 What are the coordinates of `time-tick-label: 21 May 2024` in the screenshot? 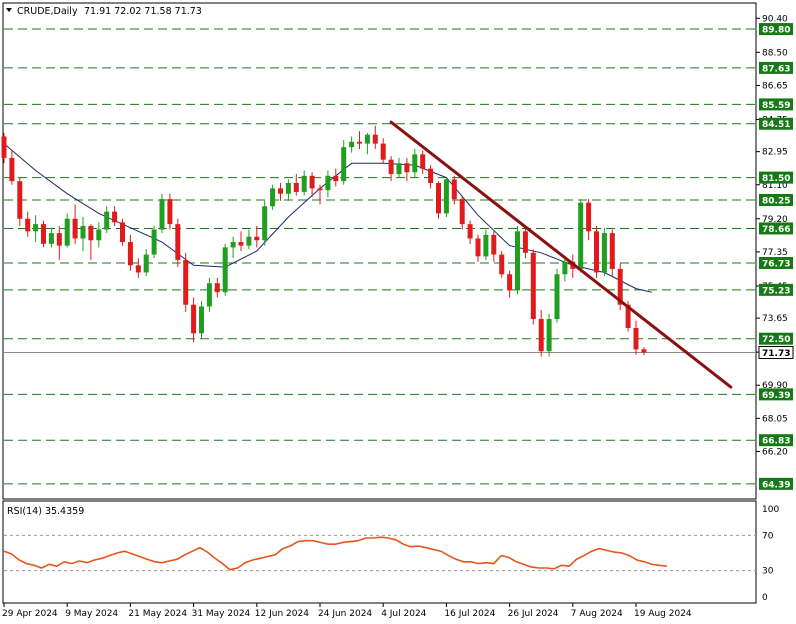 It's located at (157, 614).